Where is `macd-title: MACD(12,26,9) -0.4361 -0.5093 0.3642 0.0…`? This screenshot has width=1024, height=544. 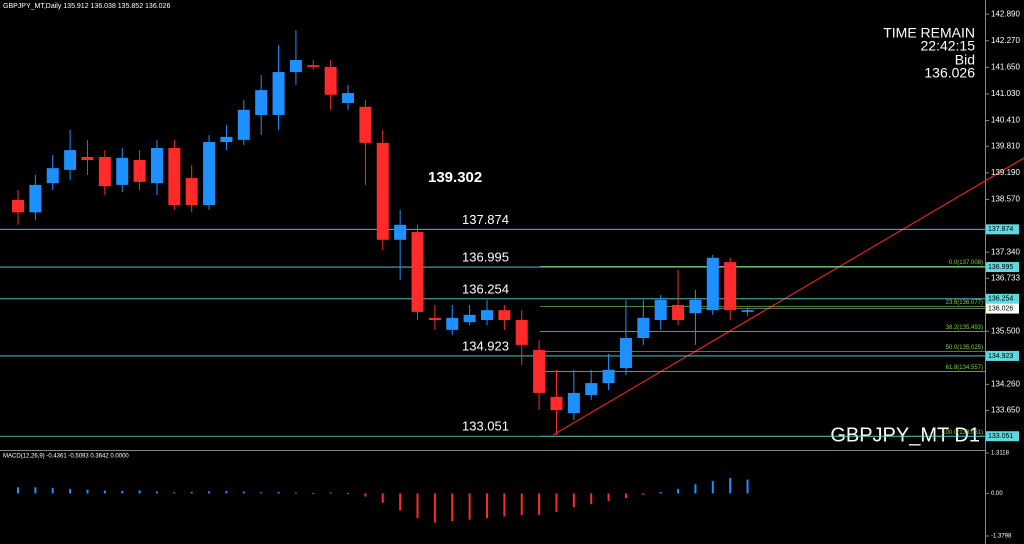
macd-title: MACD(12,26,9) -0.4361 -0.5093 0.3642 0.0… is located at coordinates (66, 457).